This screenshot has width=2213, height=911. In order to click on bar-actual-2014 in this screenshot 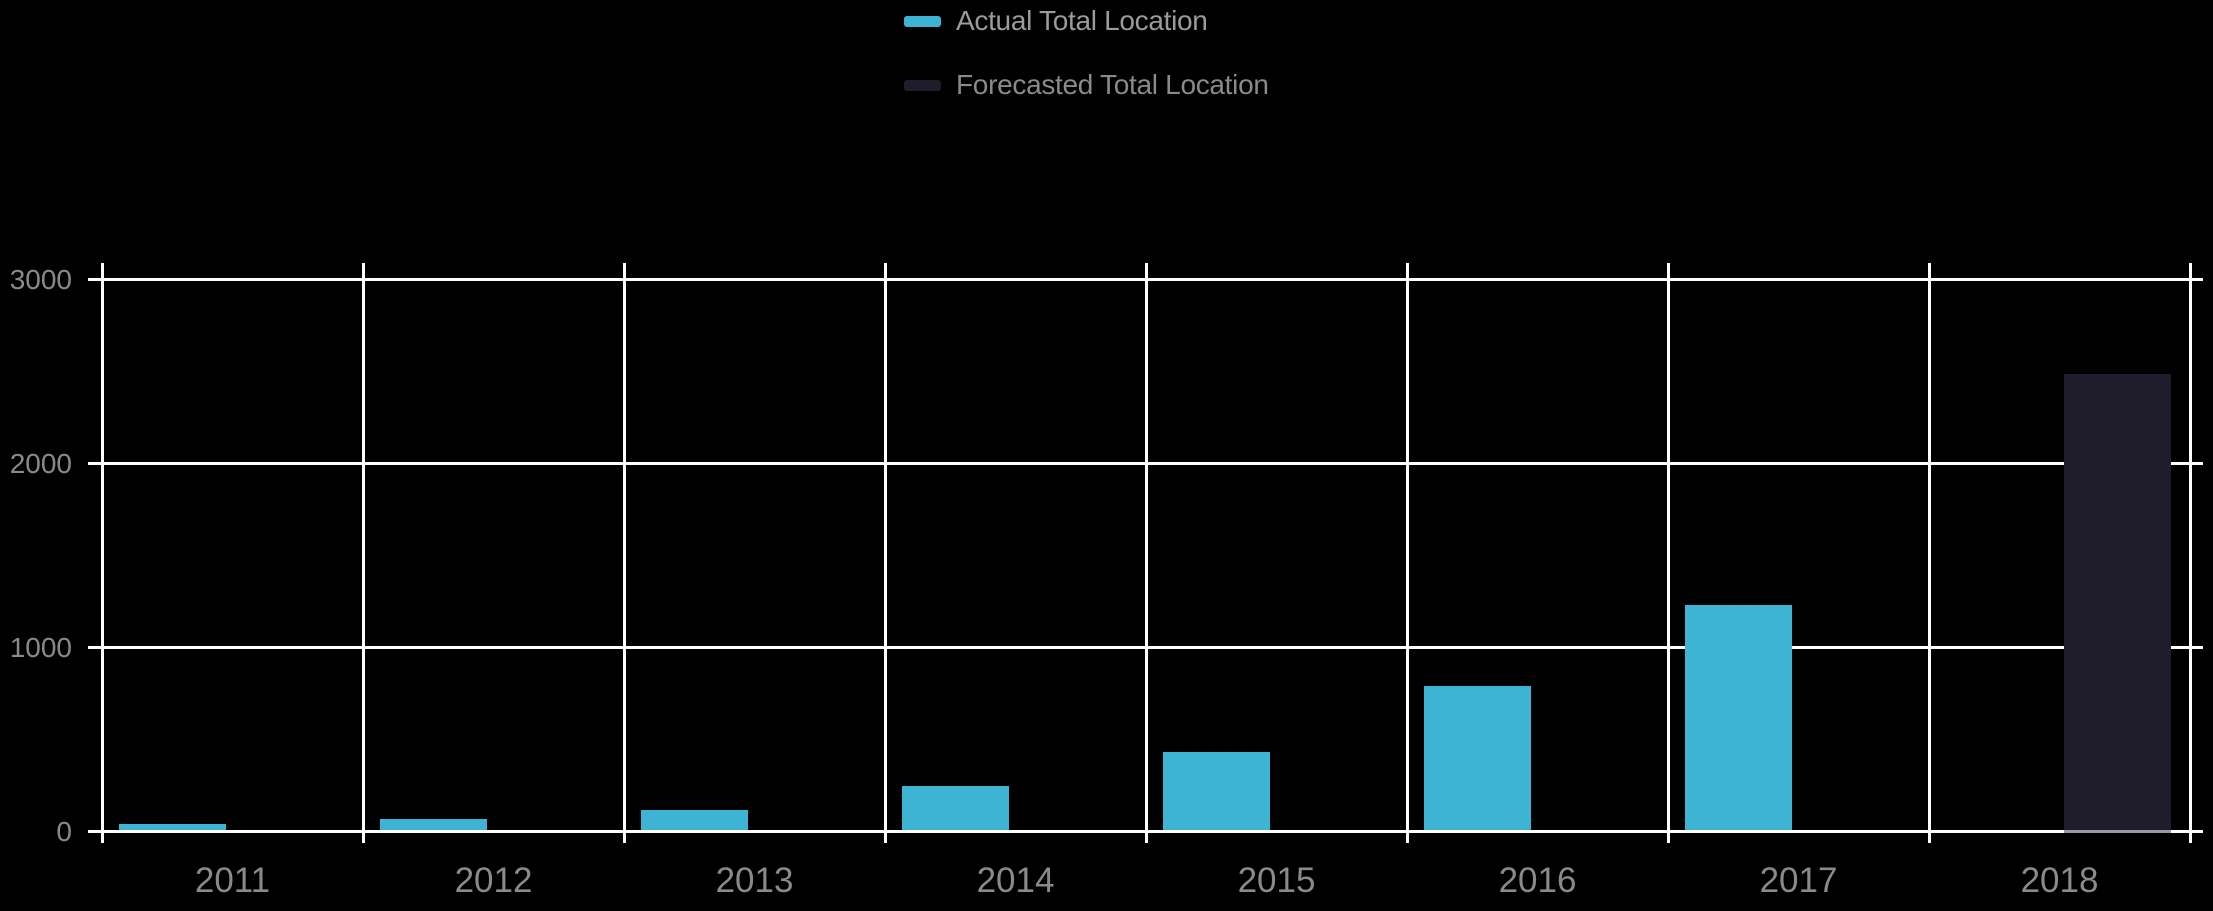, I will do `click(955, 807)`.